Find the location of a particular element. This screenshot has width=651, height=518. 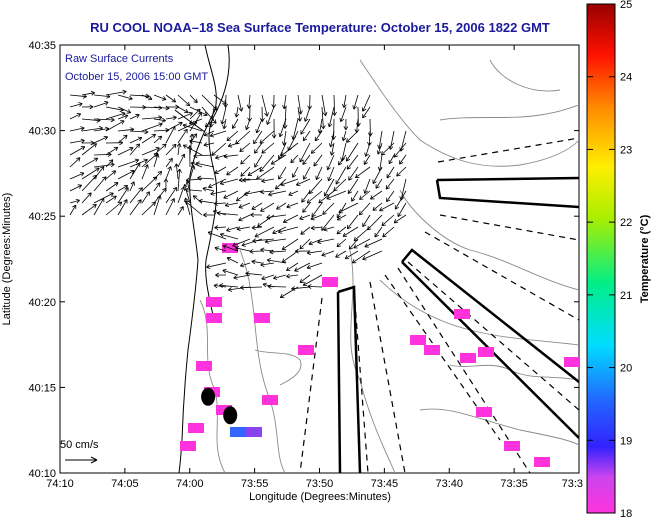

colorbar-tick-label: 25 is located at coordinates (626, 5).